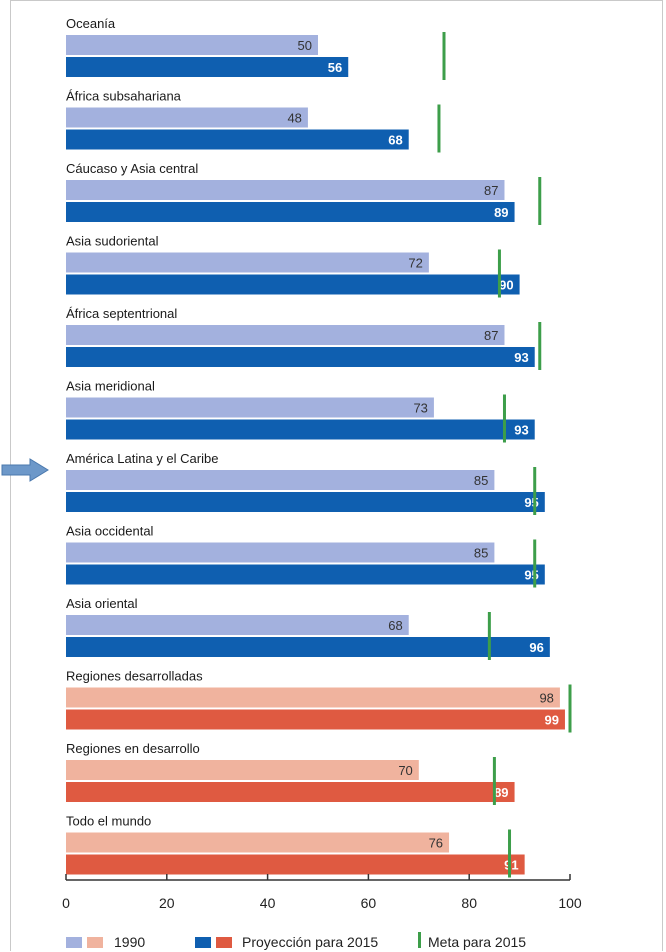  I want to click on bar-1990-label: 70, so click(405, 770).